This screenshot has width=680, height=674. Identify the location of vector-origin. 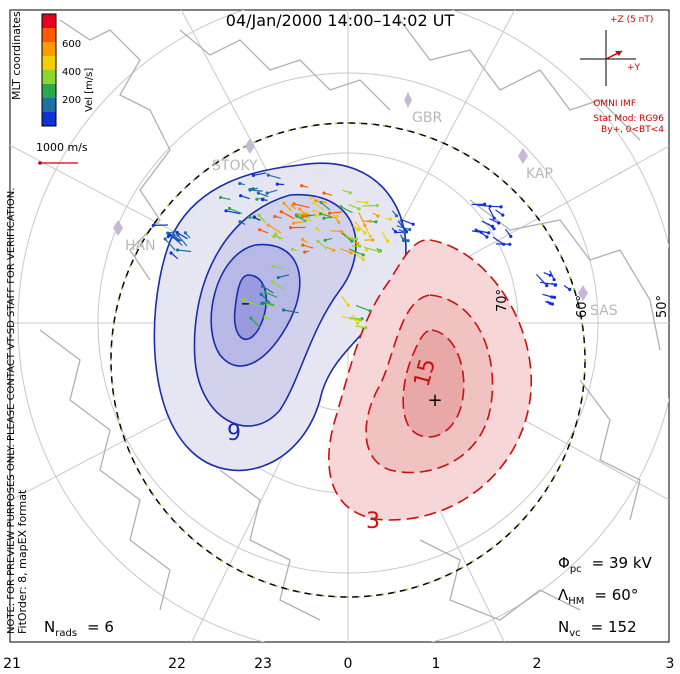
(337, 216).